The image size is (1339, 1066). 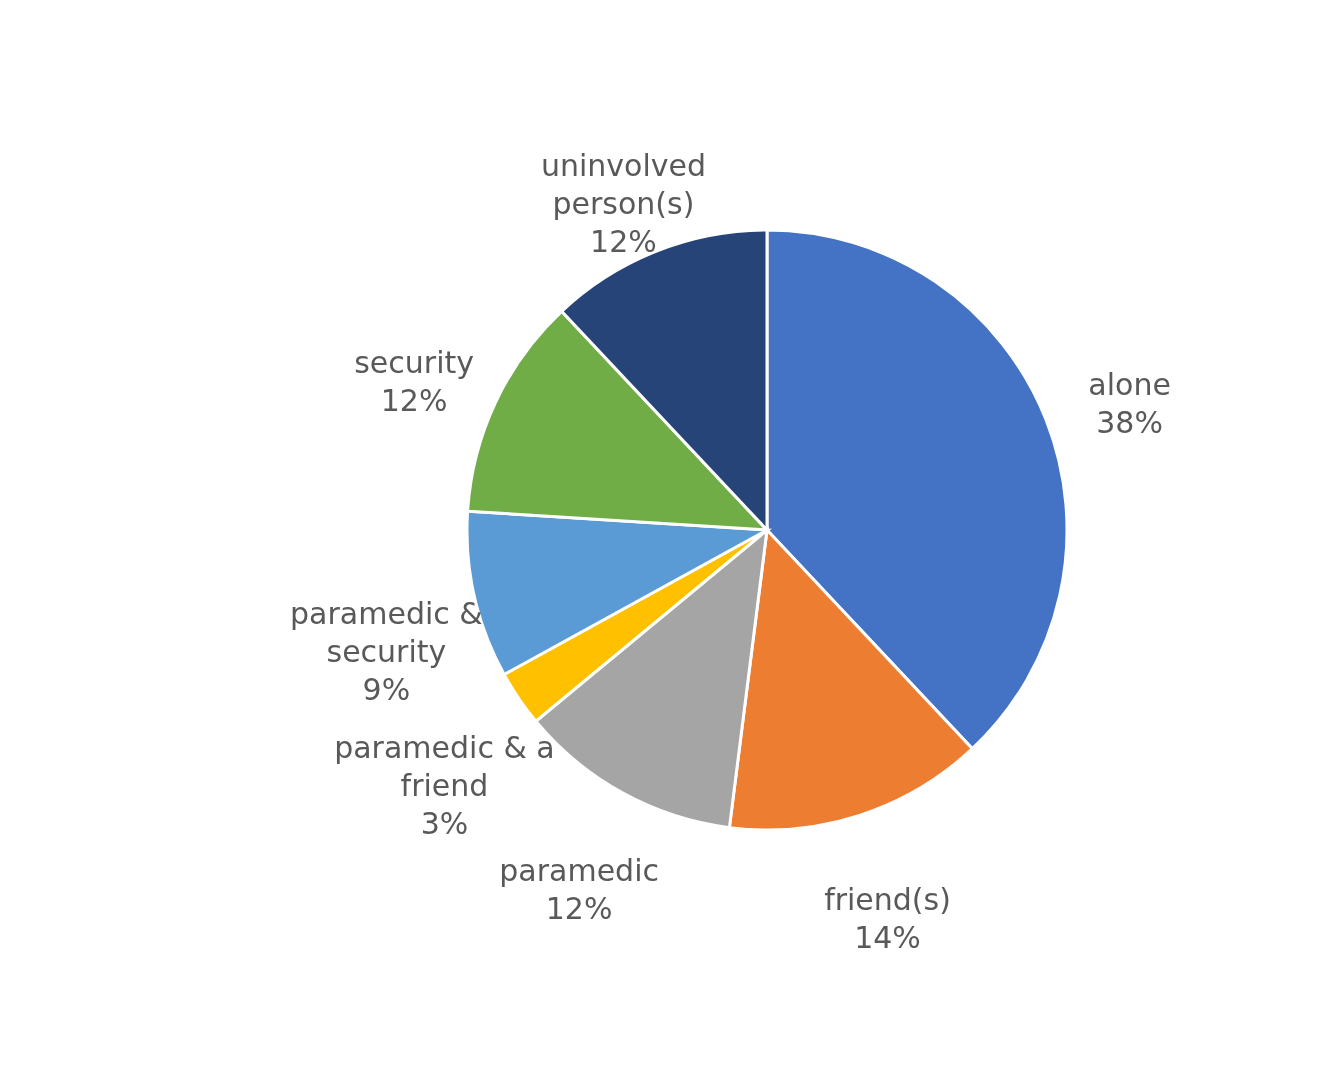 I want to click on data-label: 3%, so click(x=444, y=824).